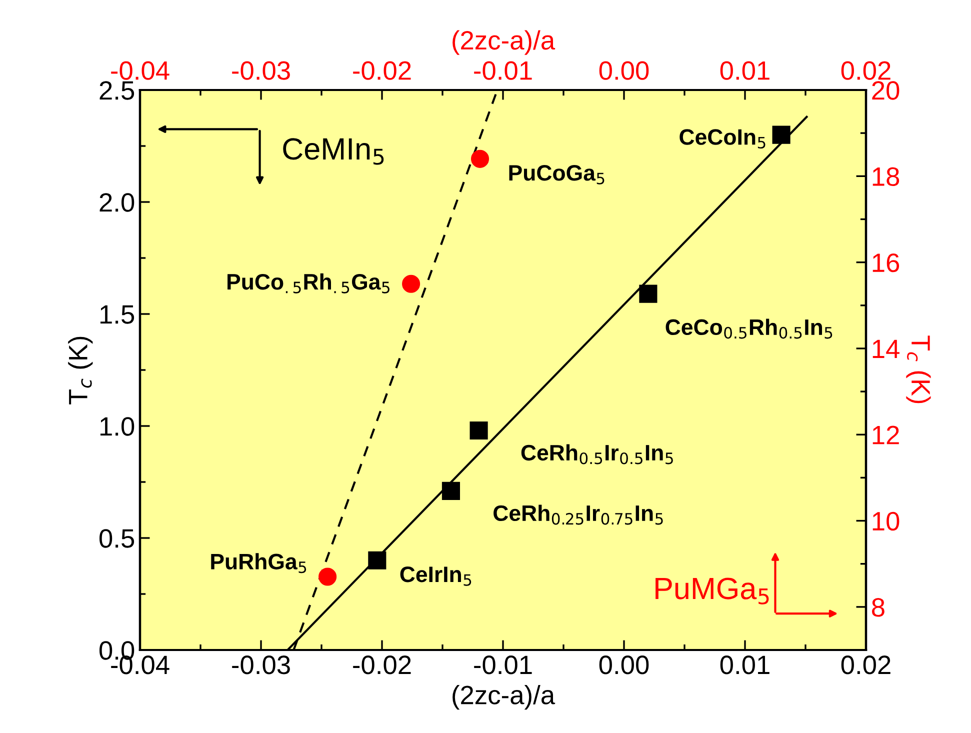 Image resolution: width=971 pixels, height=733 pixels. Describe the element at coordinates (723, 139) in the screenshot. I see `series-label: CeCoIn$_{5}$` at that location.